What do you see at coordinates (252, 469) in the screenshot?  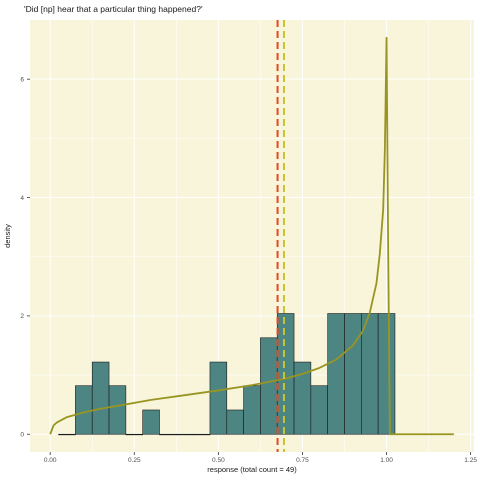 I see `x-axis-title: response (total count = 49)` at bounding box center [252, 469].